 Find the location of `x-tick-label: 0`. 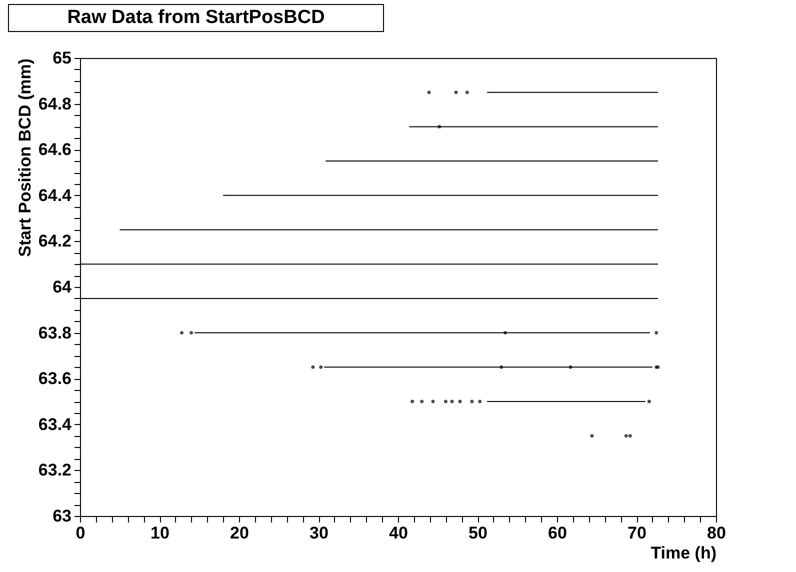

x-tick-label: 0 is located at coordinates (81, 533).